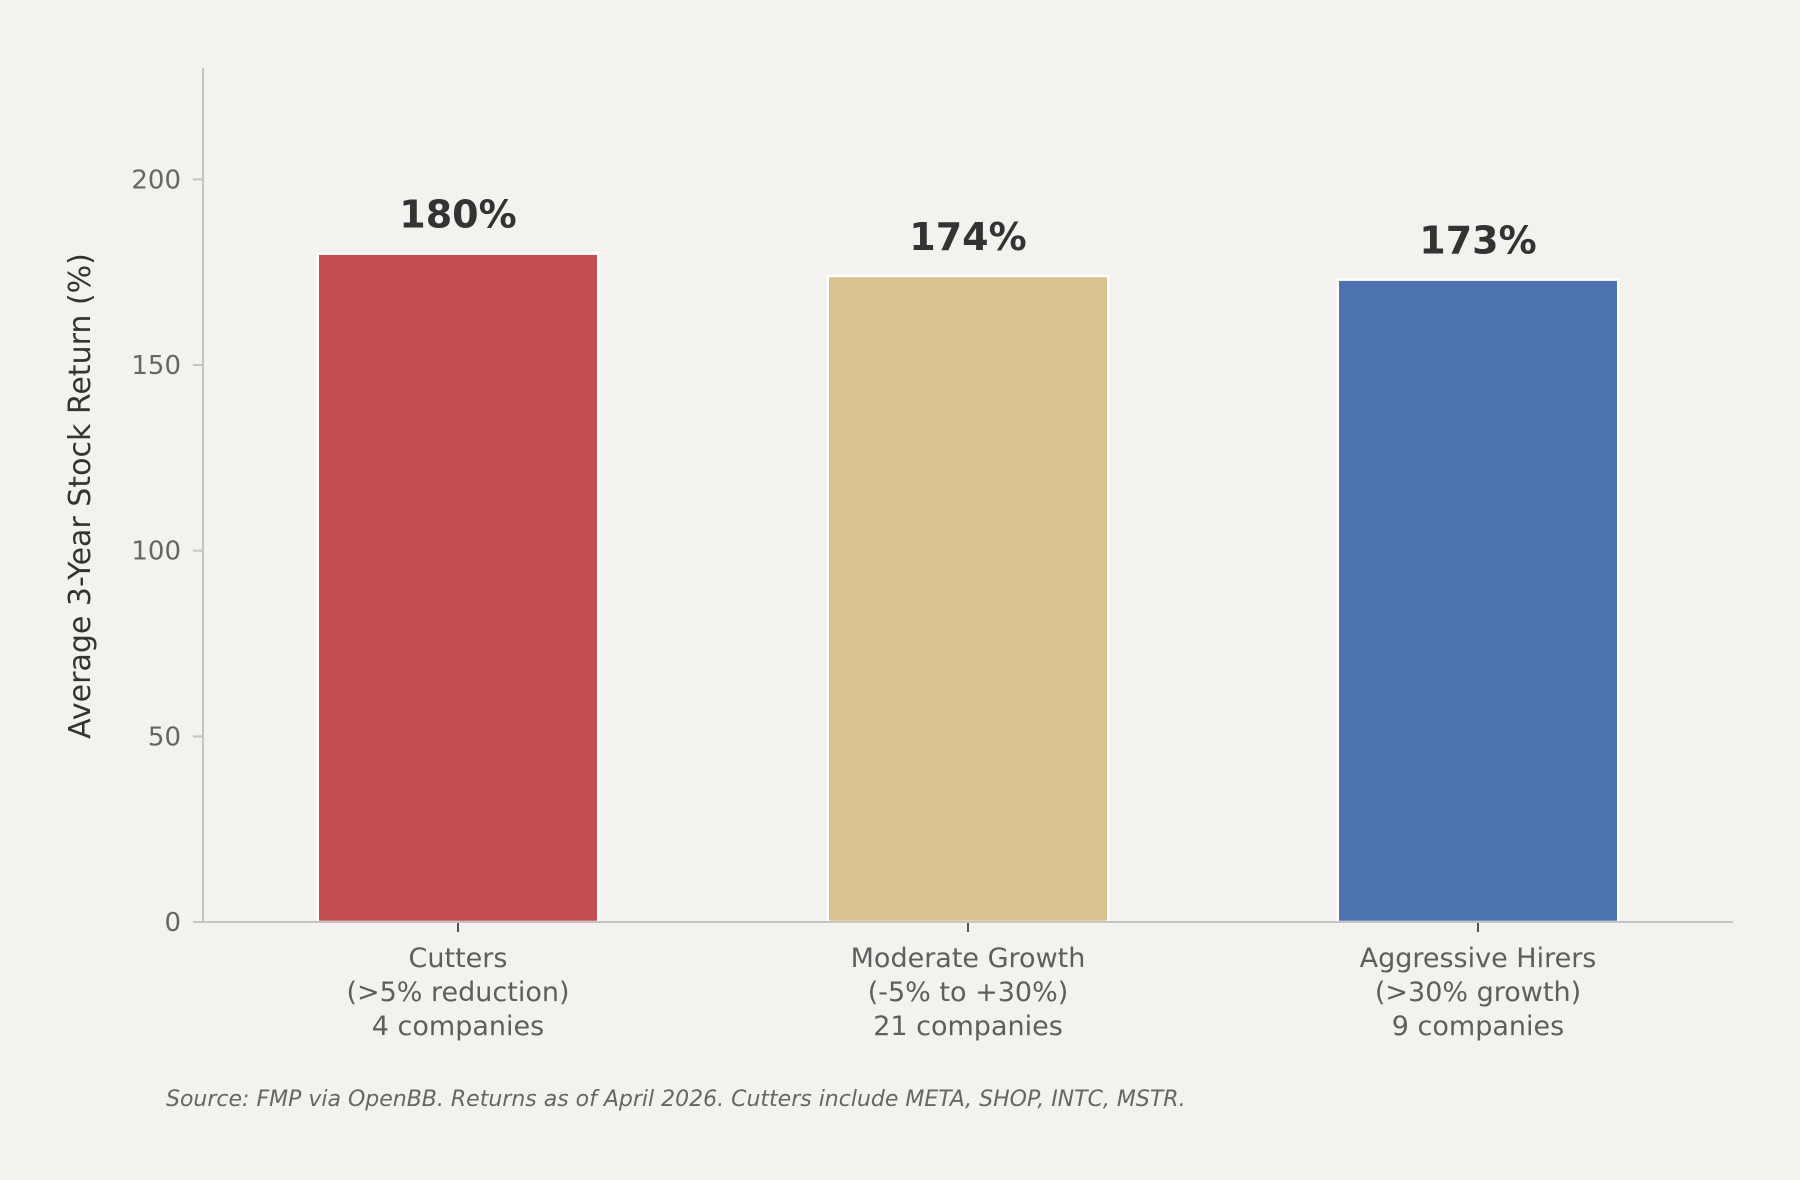 The width and height of the screenshot is (1800, 1180). I want to click on y-tick-label: 200, so click(156, 180).